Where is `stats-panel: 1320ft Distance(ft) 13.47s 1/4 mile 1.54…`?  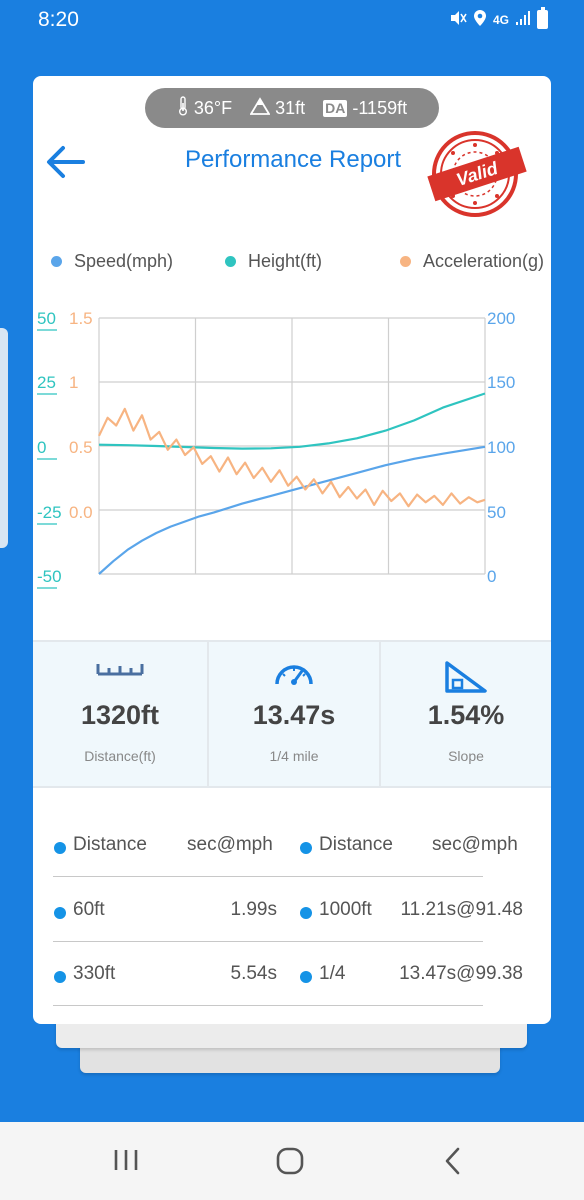
stats-panel: 1320ft Distance(ft) 13.47s 1/4 mile 1.54… is located at coordinates (292, 714).